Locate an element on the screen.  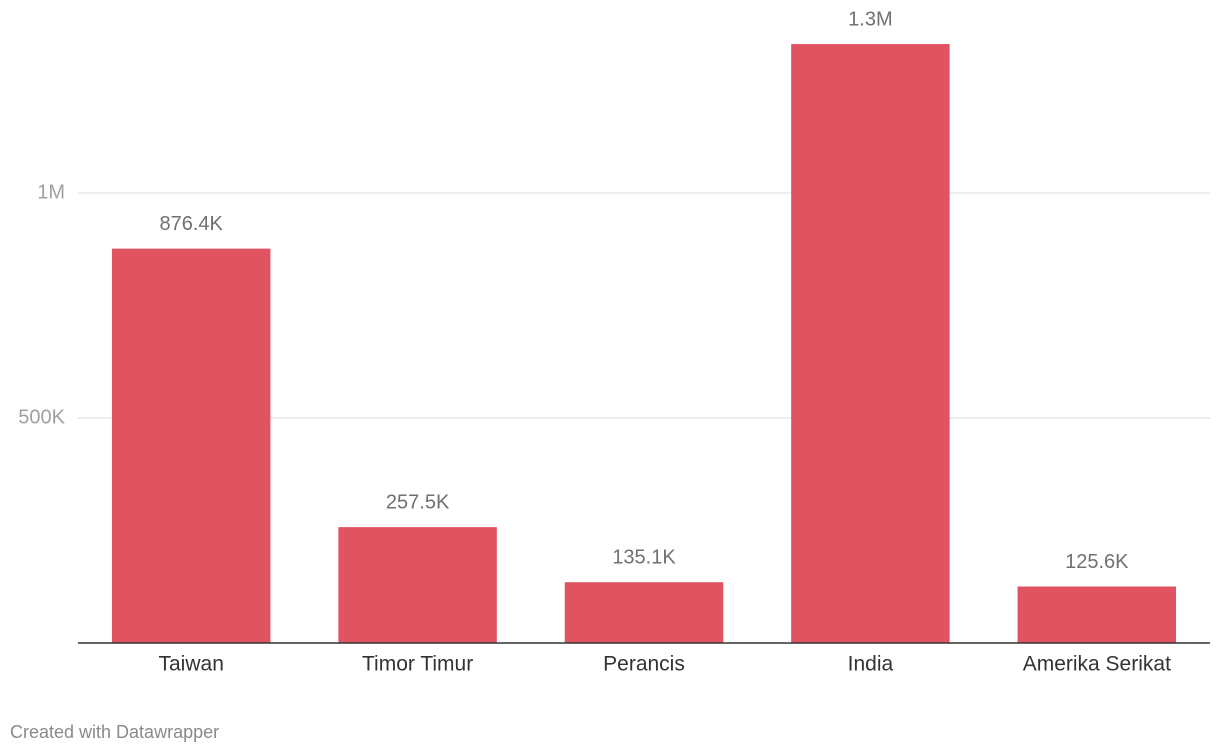
x-tick-label: Perancis is located at coordinates (644, 664).